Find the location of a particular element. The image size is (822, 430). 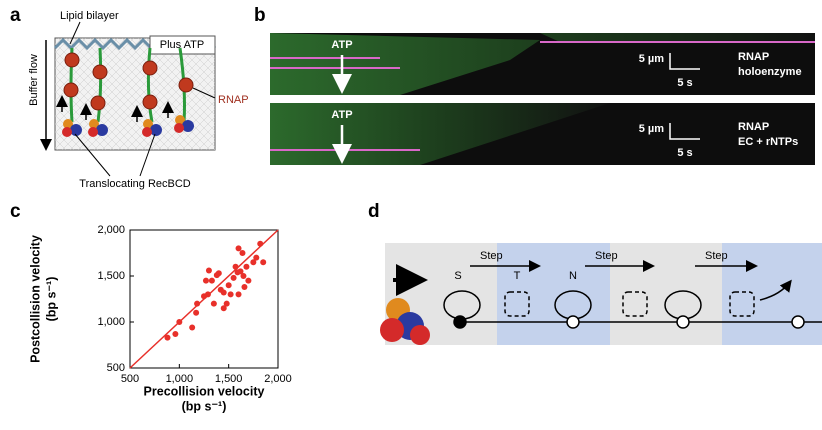

panel-label: a is located at coordinates (15, 15).